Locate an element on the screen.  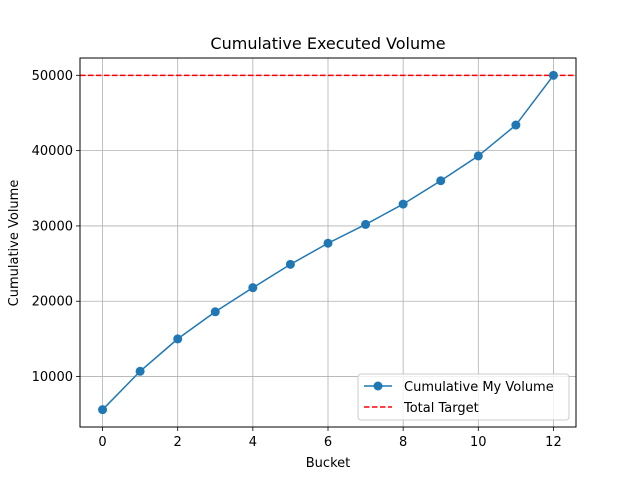
y-axis-title: Cumulative Volume is located at coordinates (14, 243).